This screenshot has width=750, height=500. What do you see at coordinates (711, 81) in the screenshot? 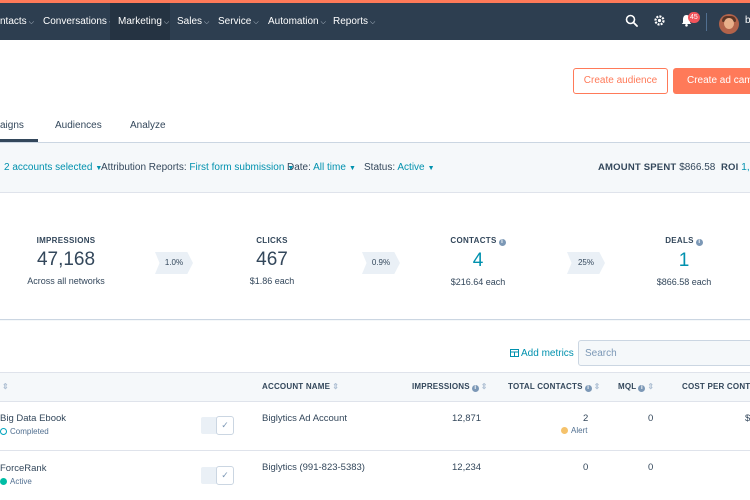
I see `create-ad-campaign-button: Create ad camp` at bounding box center [711, 81].